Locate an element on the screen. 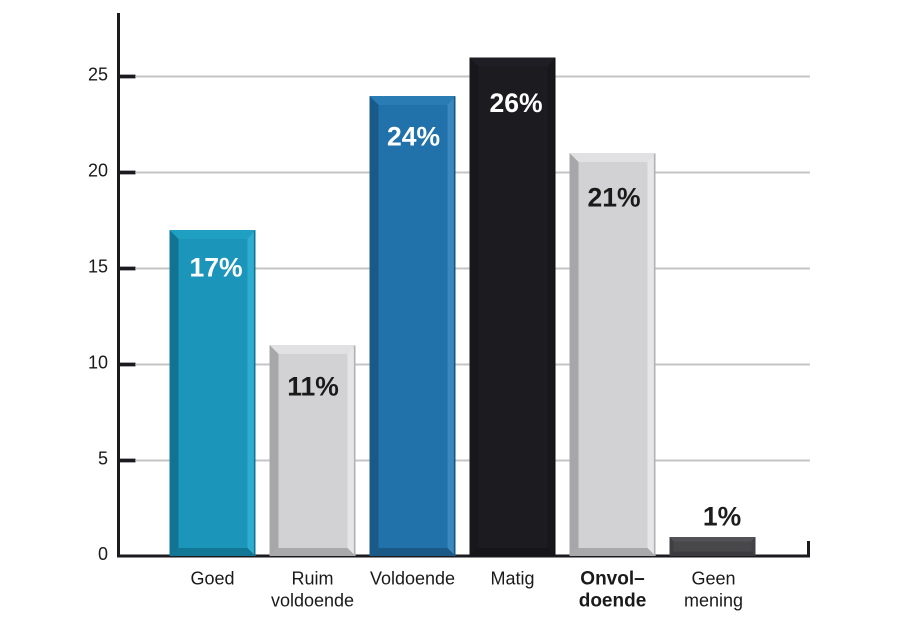  svg-text: 0 is located at coordinates (103, 554).